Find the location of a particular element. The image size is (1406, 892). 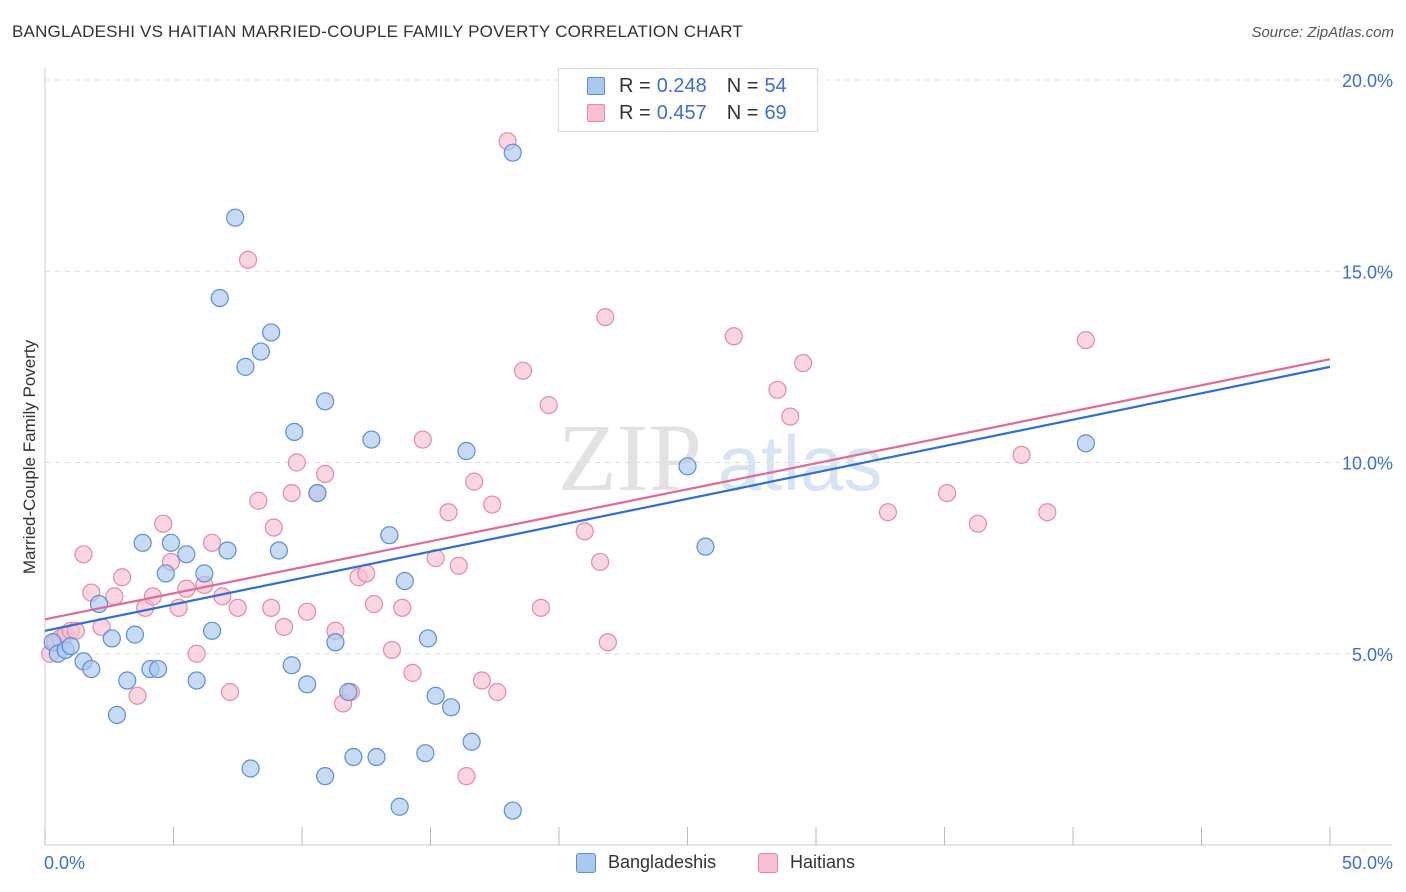

y-tick-label: 15.0% is located at coordinates (1367, 272).